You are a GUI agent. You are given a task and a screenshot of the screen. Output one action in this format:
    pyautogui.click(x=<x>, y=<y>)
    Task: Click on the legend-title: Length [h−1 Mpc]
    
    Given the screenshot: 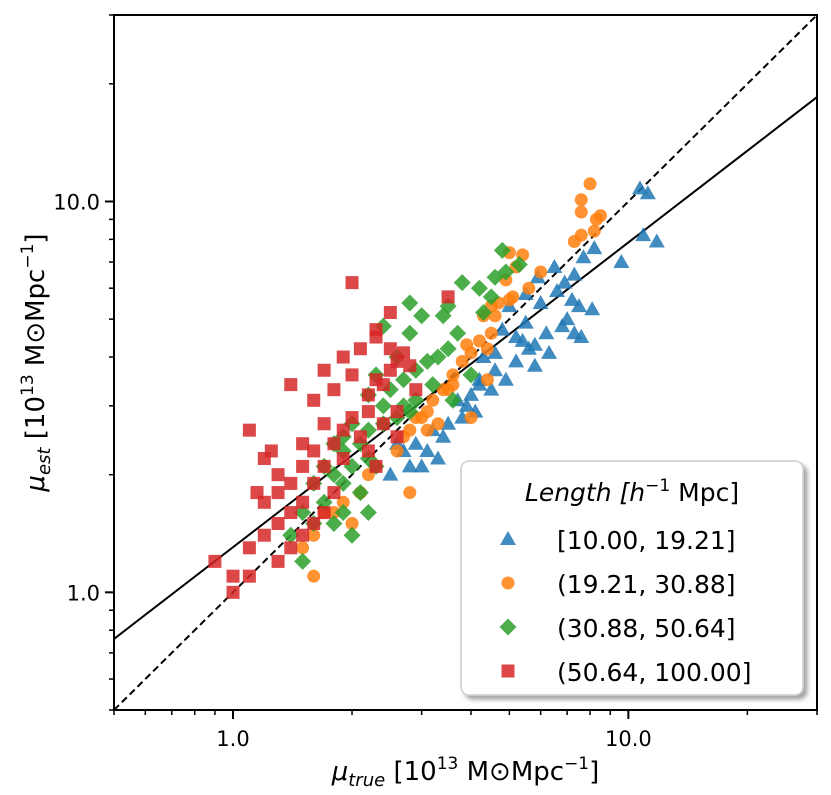 What is the action you would take?
    pyautogui.click(x=632, y=491)
    